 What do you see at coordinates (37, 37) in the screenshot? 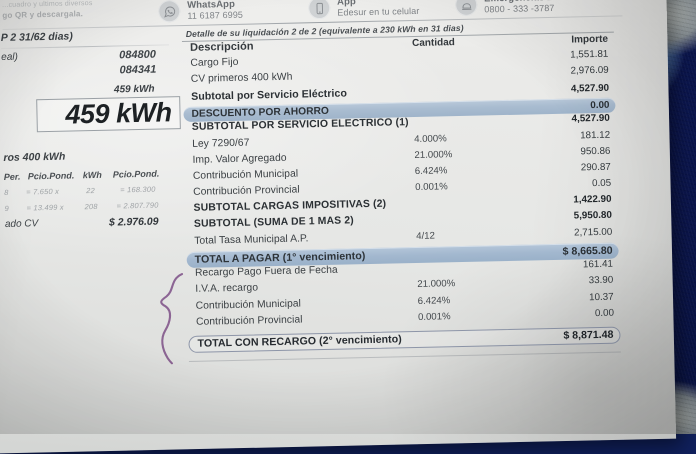
I see `period-label: P 2 31/62 dias)` at bounding box center [37, 37].